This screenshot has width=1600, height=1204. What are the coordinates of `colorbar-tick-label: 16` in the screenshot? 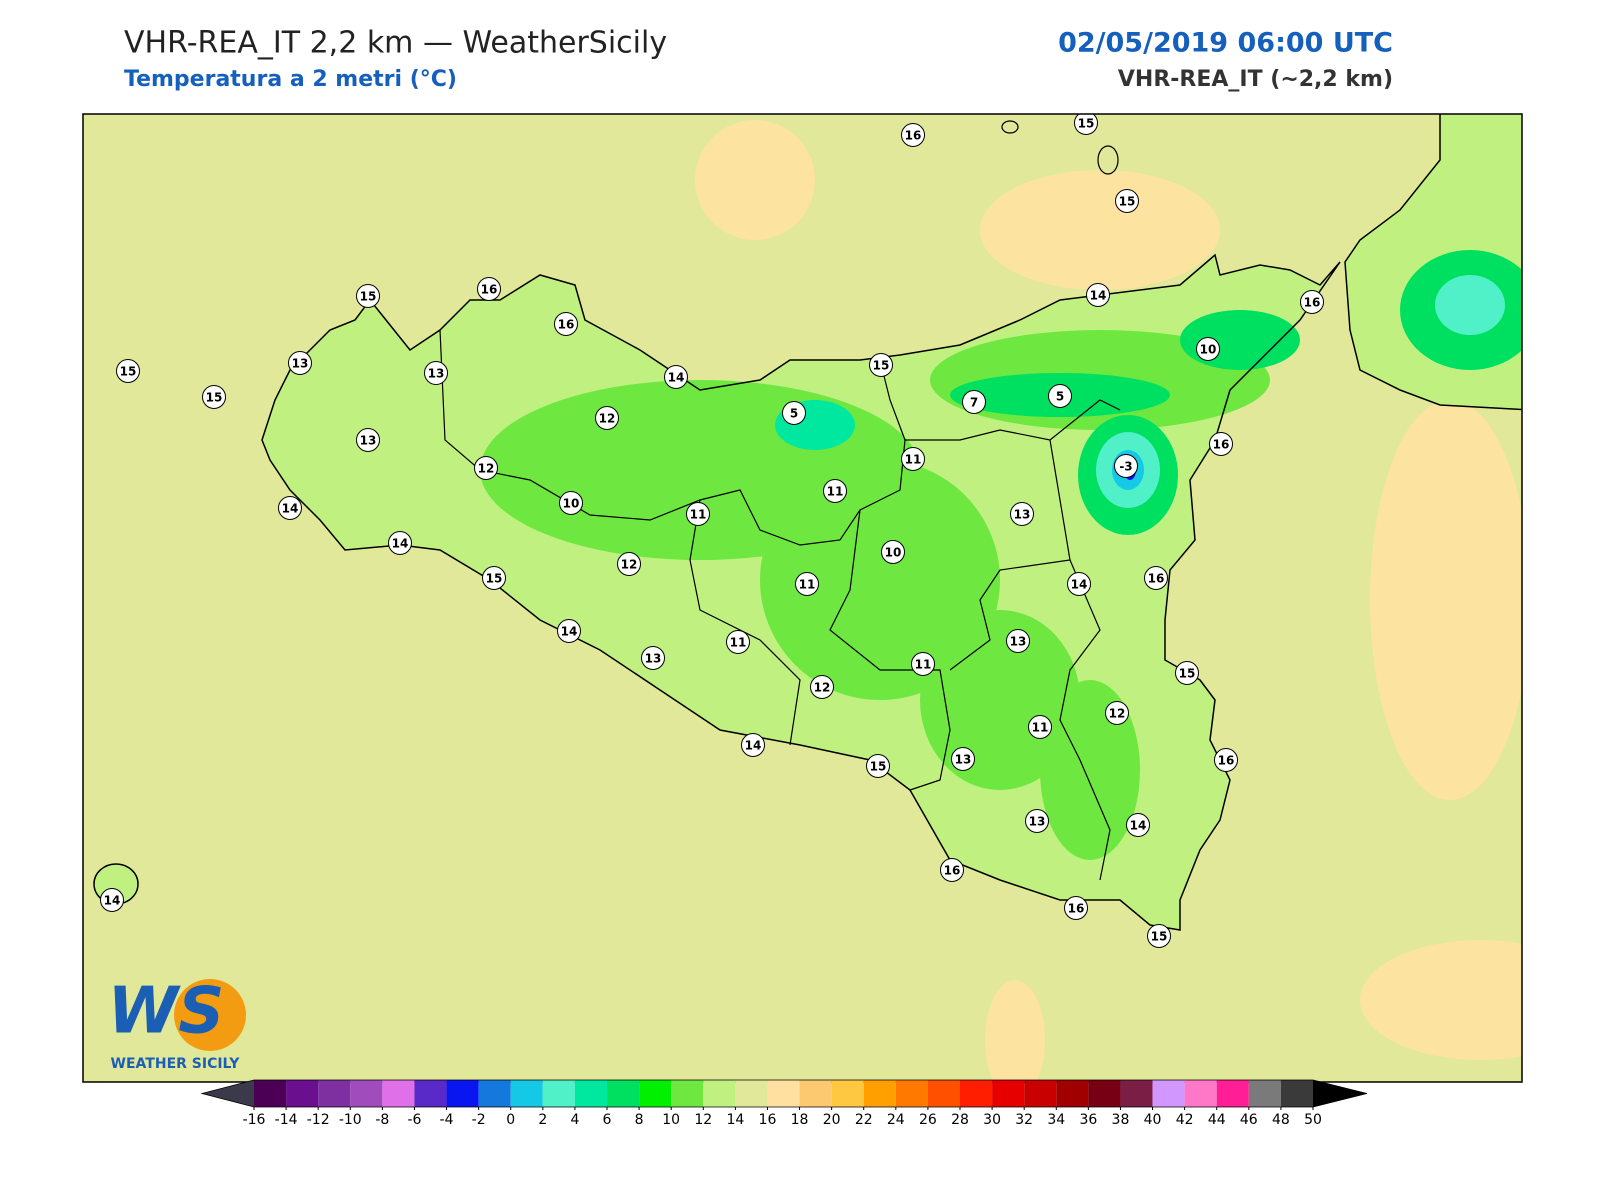 It's located at (768, 1120).